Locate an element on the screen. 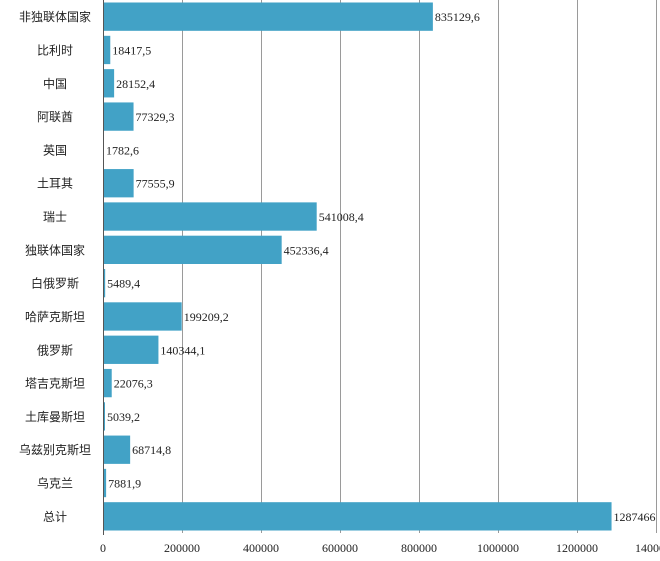  value-label: 68714,8 is located at coordinates (151, 450).